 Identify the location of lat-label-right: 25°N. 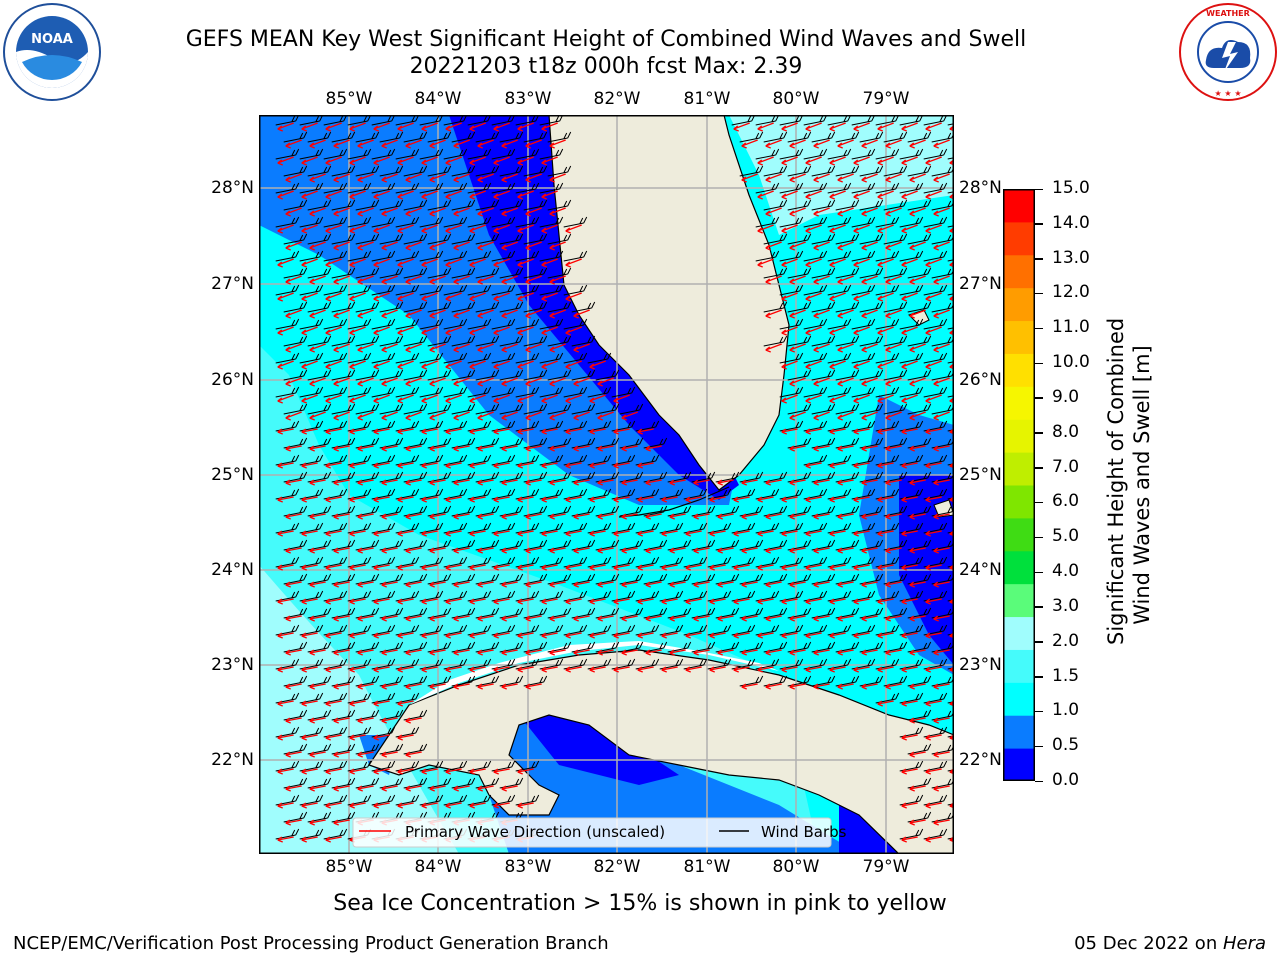
(980, 475).